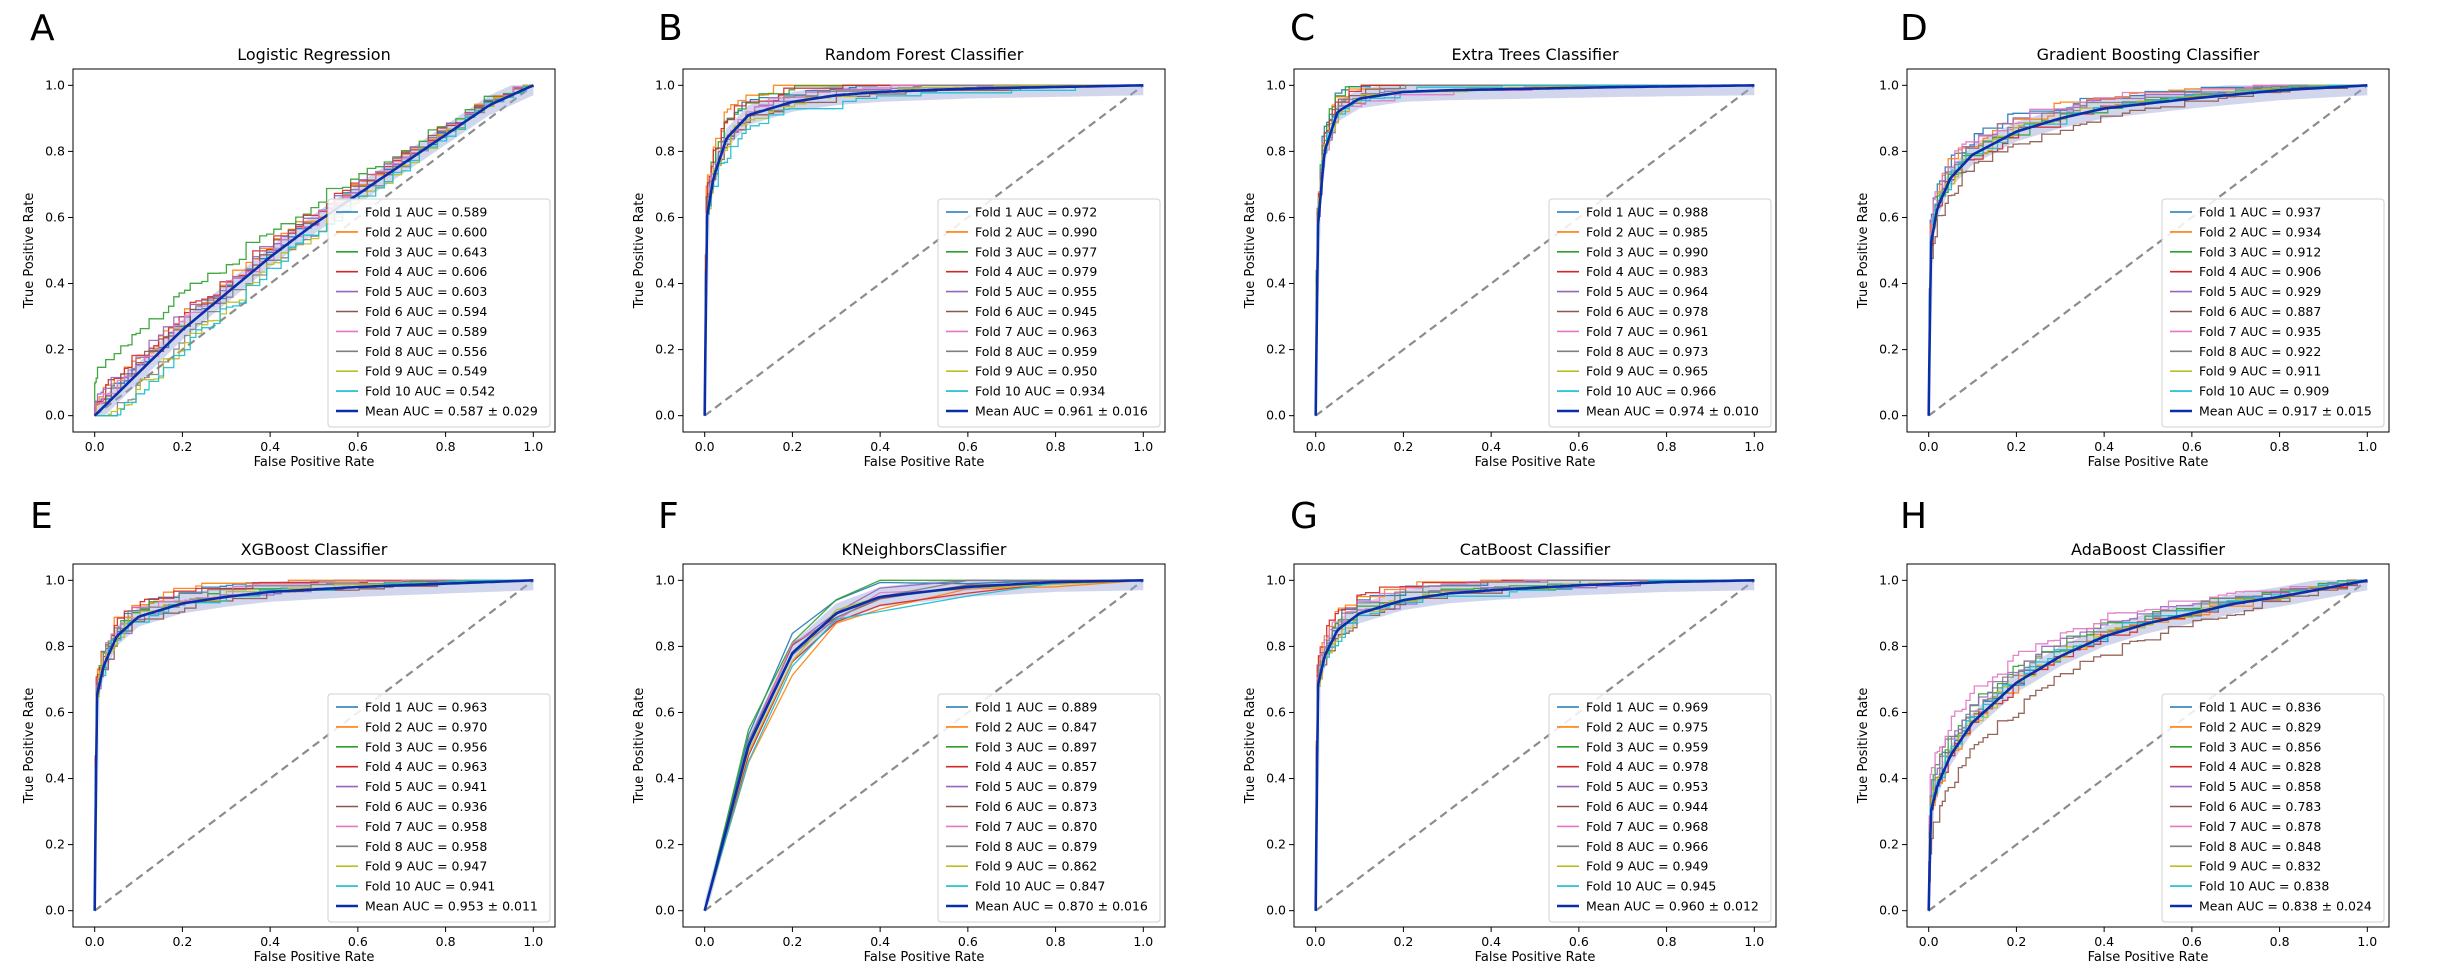  Describe the element at coordinates (1647, 726) in the screenshot. I see `legend-entry-fold-2: Fold 2 AUC = 0.975` at that location.